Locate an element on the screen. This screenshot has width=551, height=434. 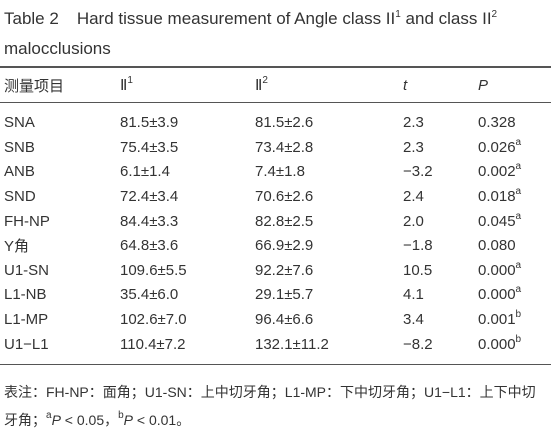
cell-text: FH-NP is located at coordinates (27, 221).